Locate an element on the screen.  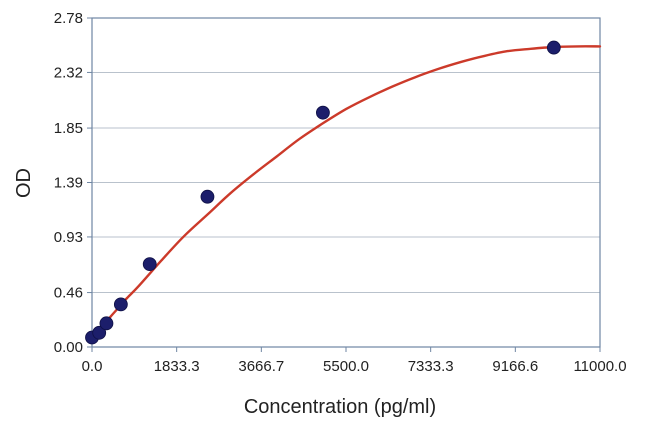
y-axis-title: OD is located at coordinates (24, 183).